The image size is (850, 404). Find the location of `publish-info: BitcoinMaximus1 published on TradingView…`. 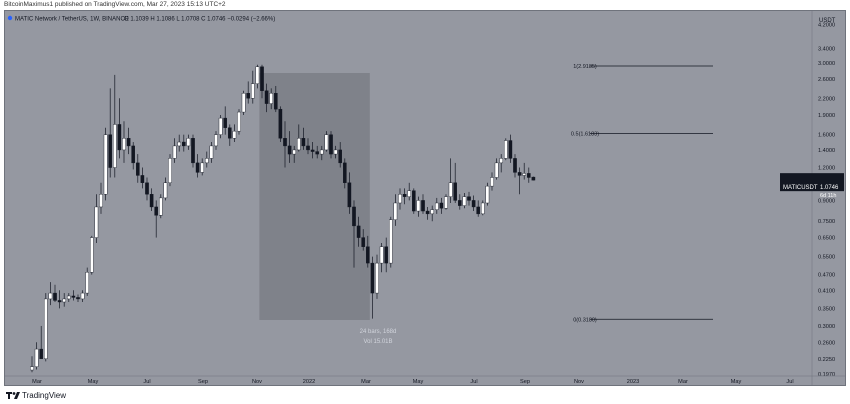

publish-info: BitcoinMaximus1 published on TradingView… is located at coordinates (115, 4).